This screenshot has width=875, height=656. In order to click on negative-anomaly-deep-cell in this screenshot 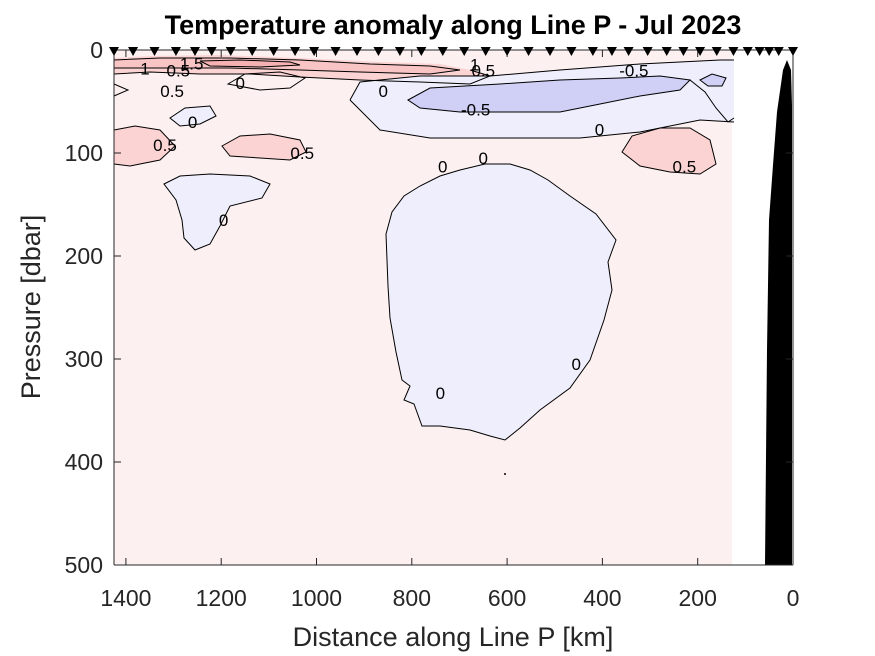, I will do `click(501, 302)`.